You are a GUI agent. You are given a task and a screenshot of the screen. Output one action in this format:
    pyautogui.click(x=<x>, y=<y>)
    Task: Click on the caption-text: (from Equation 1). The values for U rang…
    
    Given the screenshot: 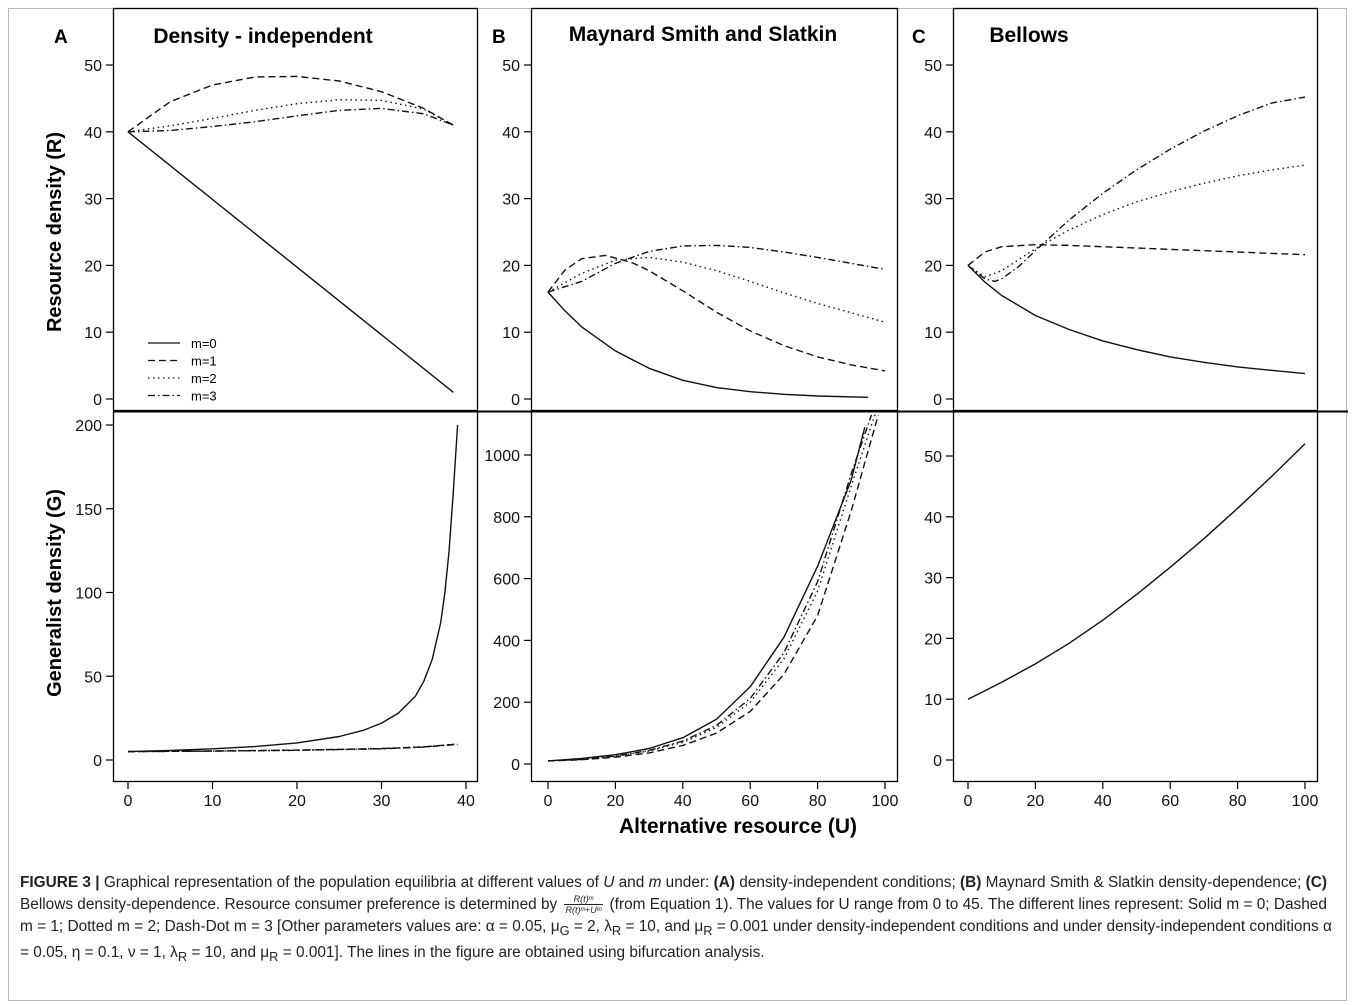 What is the action you would take?
    pyautogui.click(x=673, y=915)
    